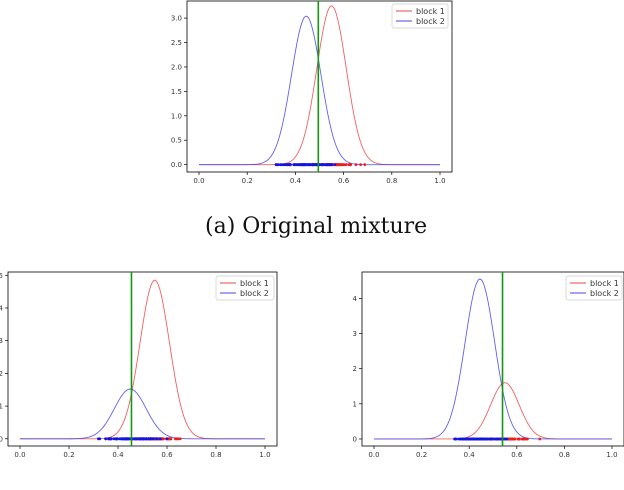 Image resolution: width=624 pixels, height=490 pixels. What do you see at coordinates (176, 141) in the screenshot?
I see `y-tick-label: 0.5` at bounding box center [176, 141].